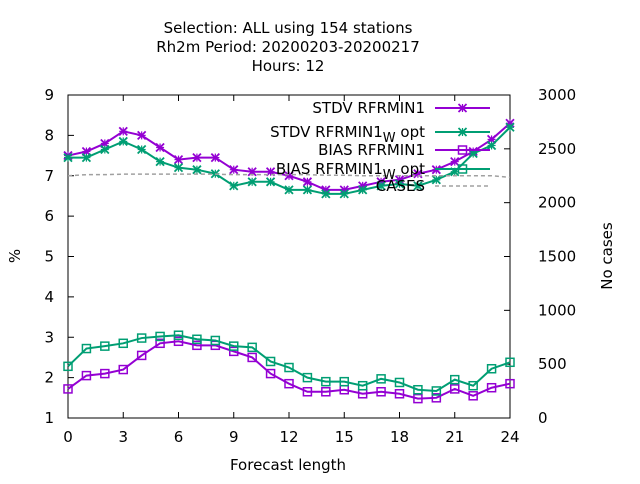 The width and height of the screenshot is (640, 484). Describe the element at coordinates (552, 364) in the screenshot. I see `y2-tick-label: 500` at that location.